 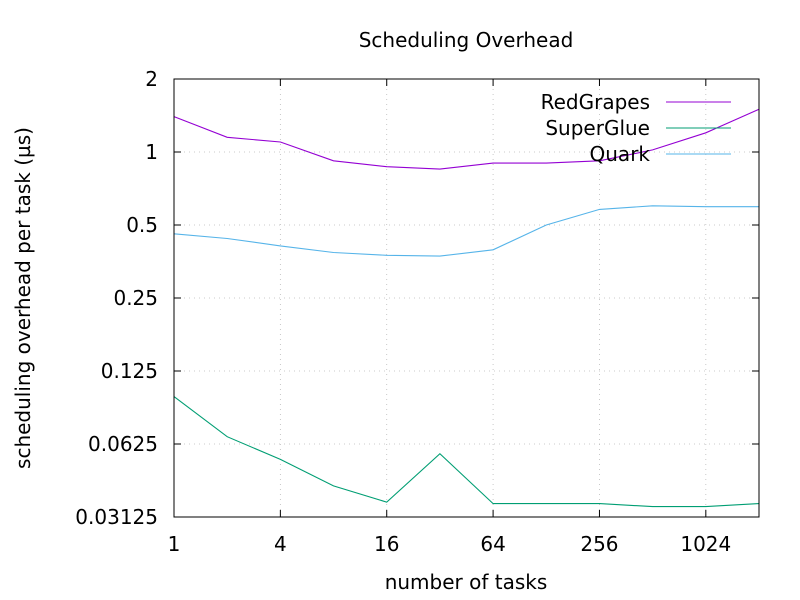 I want to click on series-line-quark, so click(x=466, y=231).